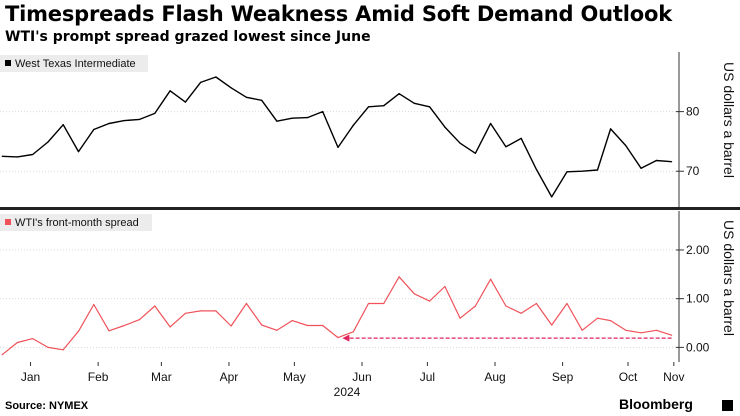 The height and width of the screenshot is (416, 740). Describe the element at coordinates (346, 338) in the screenshot. I see `annotation-arrow-head` at that location.